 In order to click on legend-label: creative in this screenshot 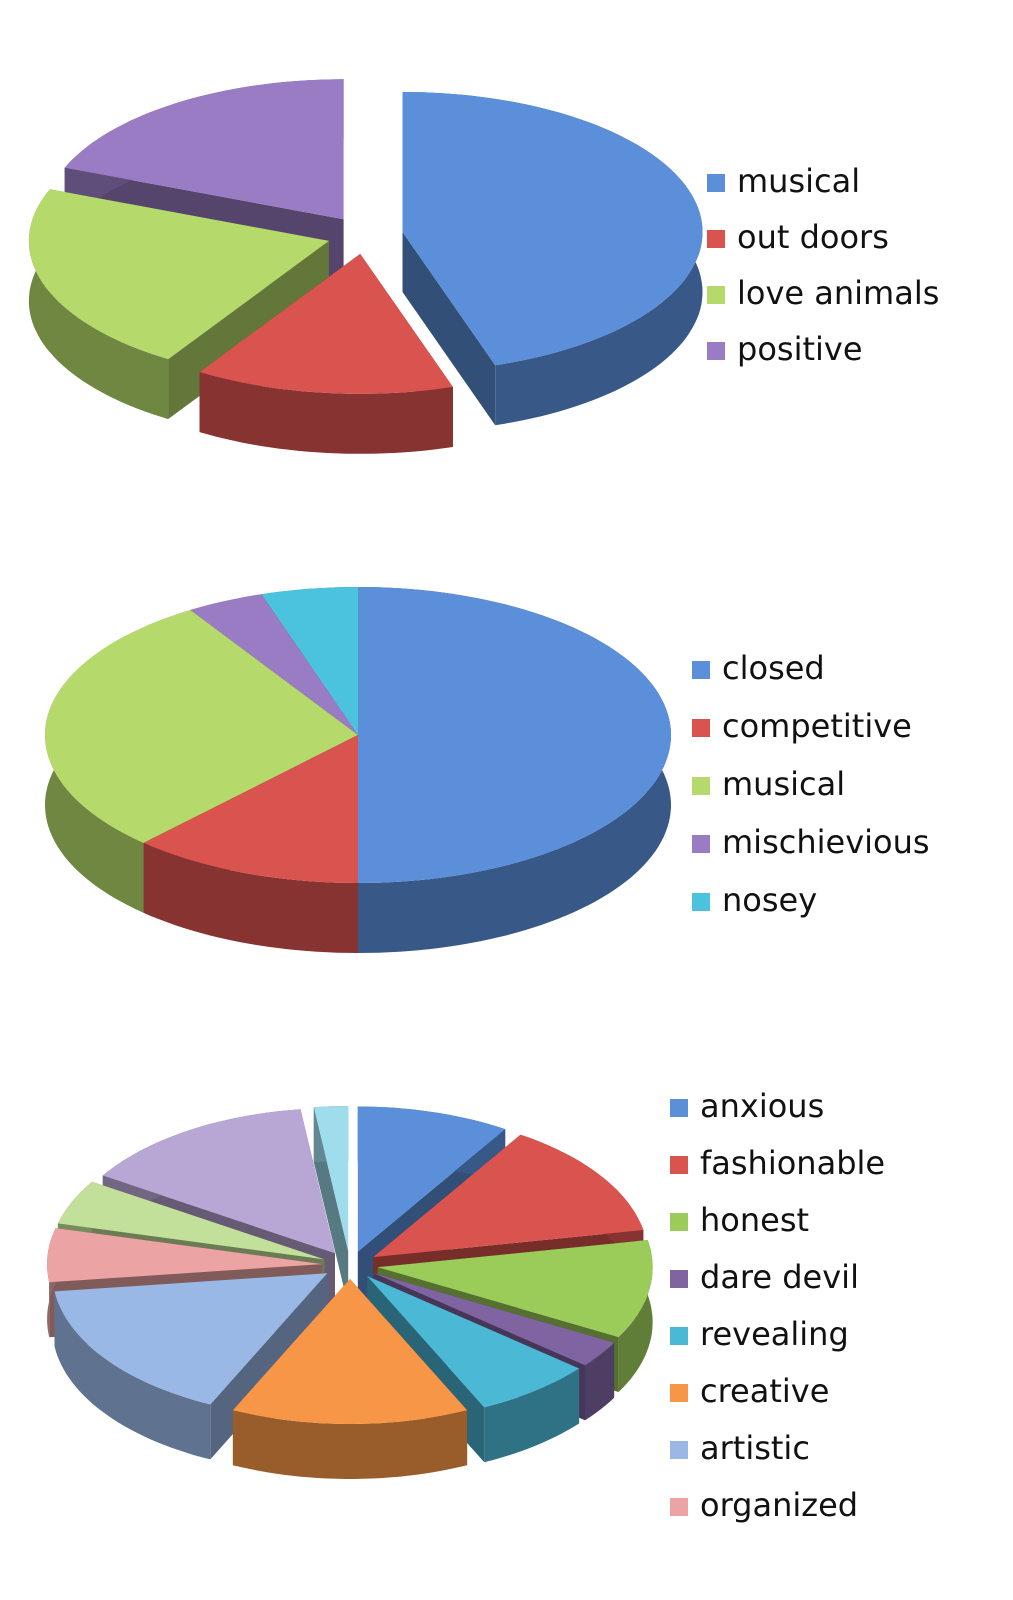, I will do `click(764, 1391)`.